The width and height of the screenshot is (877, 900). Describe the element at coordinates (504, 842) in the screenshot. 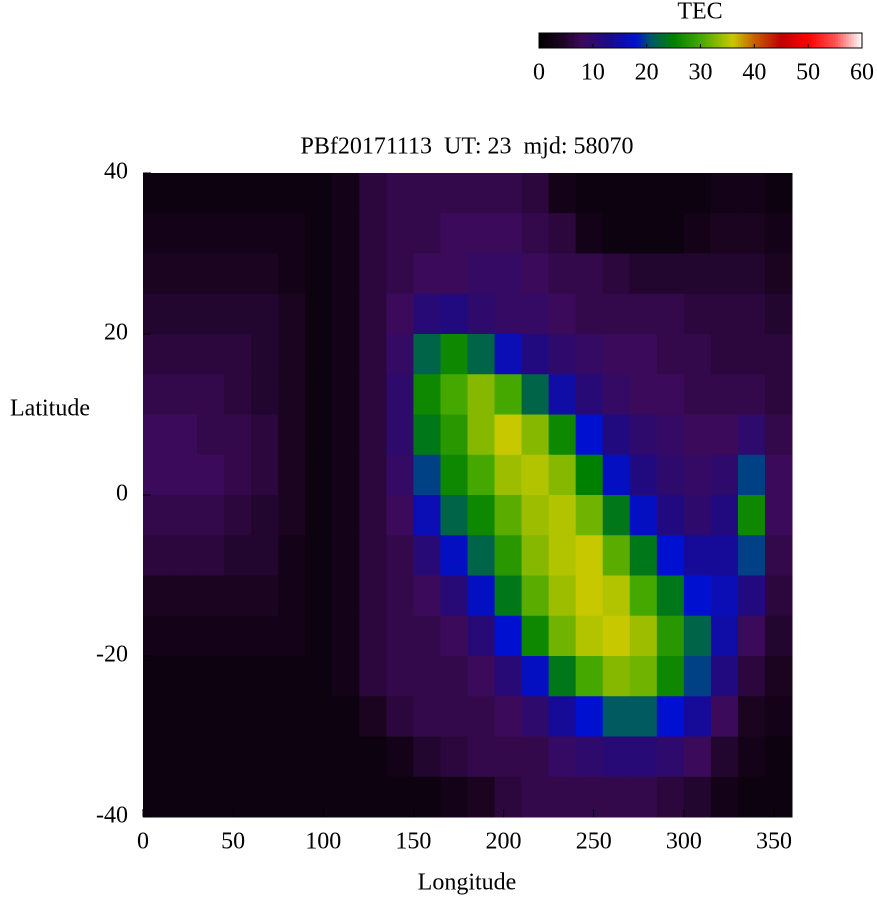

I see `x-tick-label: 200` at that location.